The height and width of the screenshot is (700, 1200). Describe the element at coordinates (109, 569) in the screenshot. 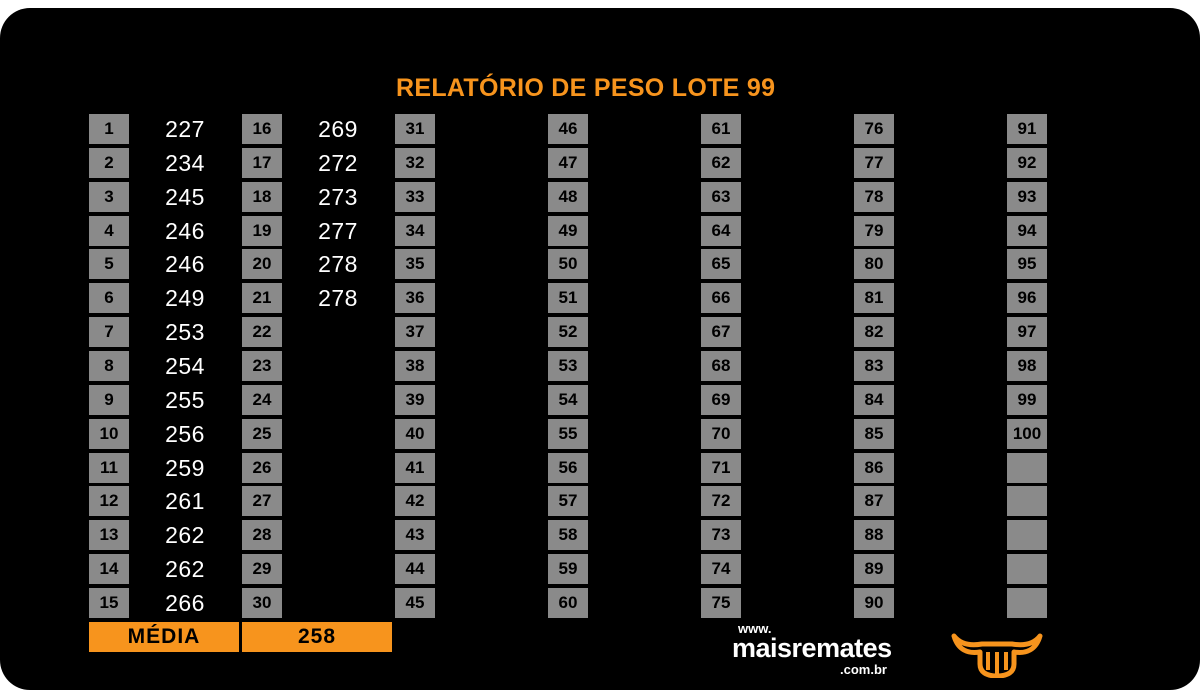

I see `slot-number: 14` at that location.